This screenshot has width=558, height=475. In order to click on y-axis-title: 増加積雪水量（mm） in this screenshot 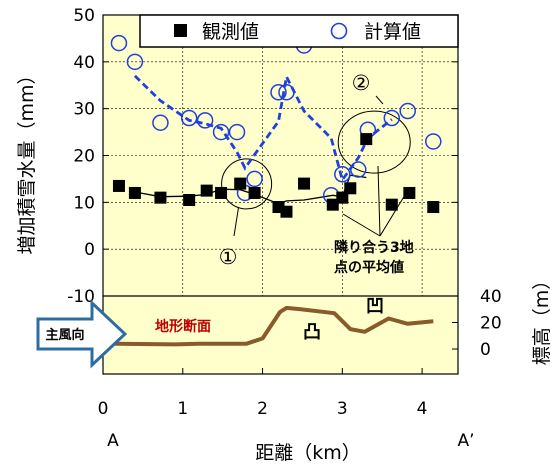, I will do `click(27, 159)`.